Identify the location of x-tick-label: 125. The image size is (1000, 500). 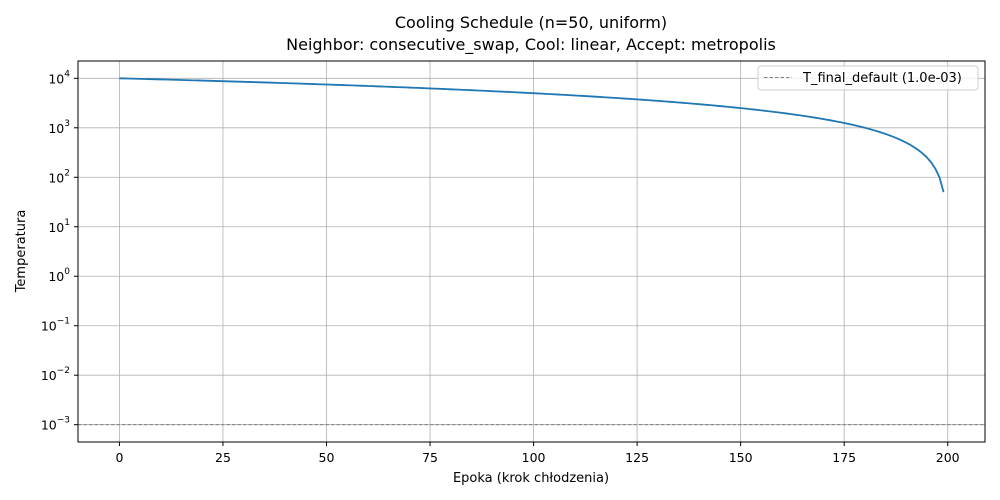
(637, 457).